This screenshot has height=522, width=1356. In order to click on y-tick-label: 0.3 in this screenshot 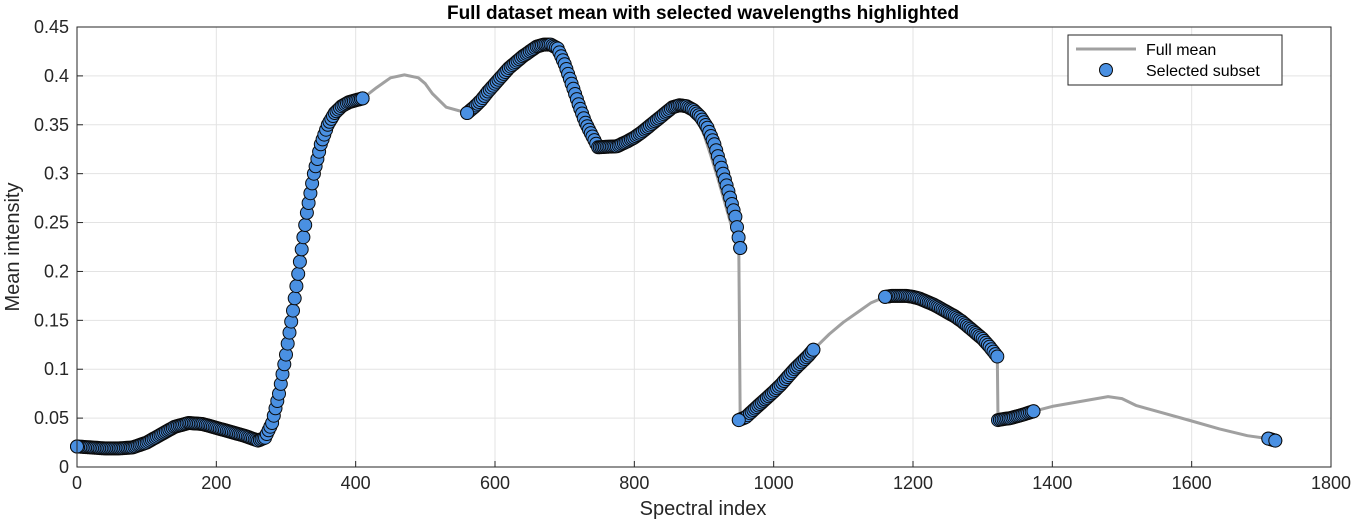, I will do `click(56, 174)`.